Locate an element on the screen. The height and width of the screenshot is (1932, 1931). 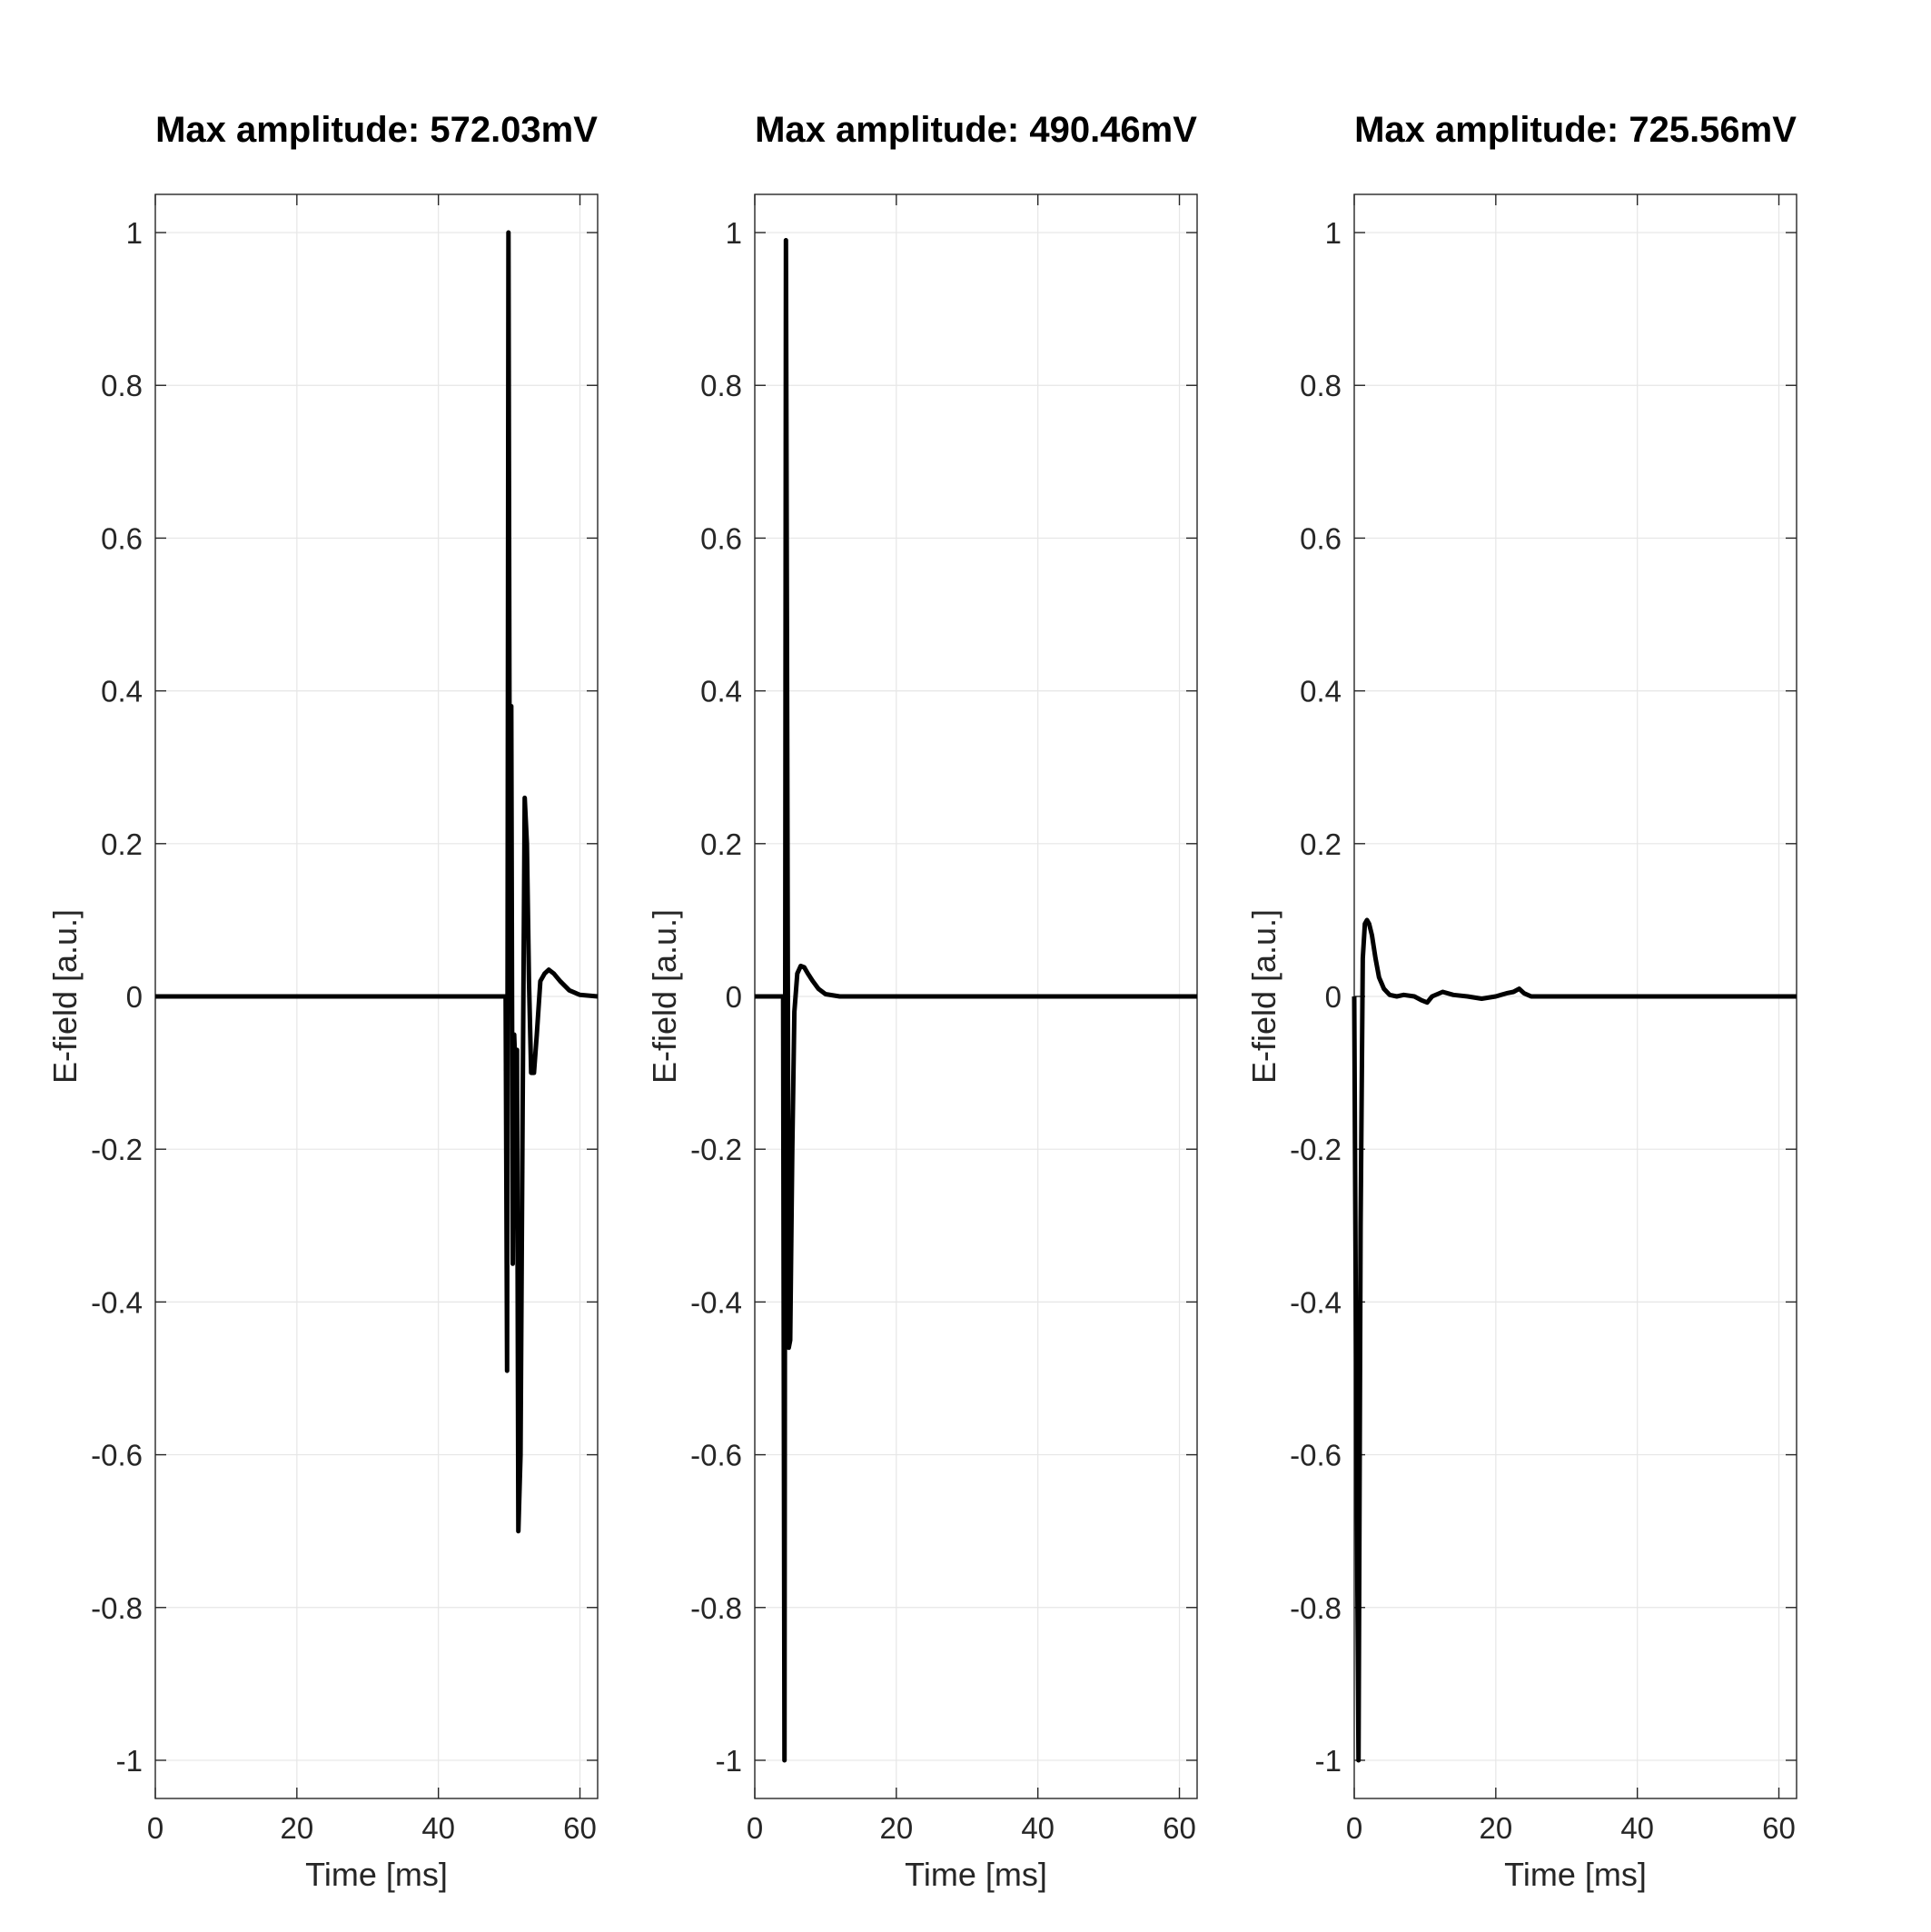
chart-title-2: Max amplitude: 490.46mV is located at coordinates (976, 130).